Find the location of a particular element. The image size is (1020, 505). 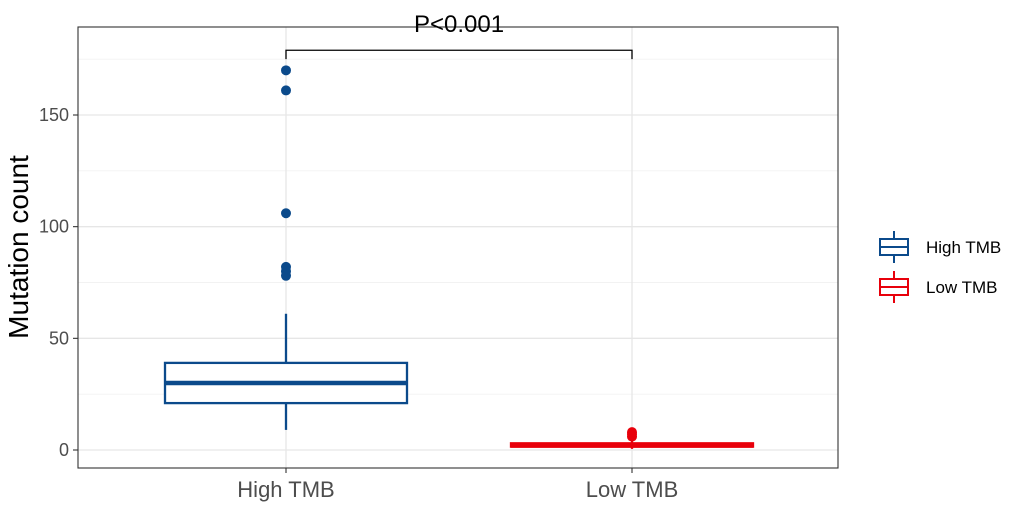

legend-item: Low TMB is located at coordinates (938, 287).